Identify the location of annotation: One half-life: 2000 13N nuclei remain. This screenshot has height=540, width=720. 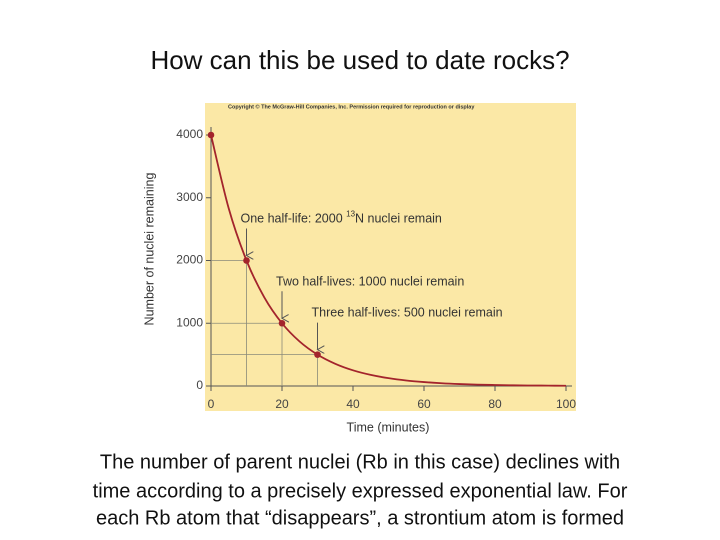
(341, 218).